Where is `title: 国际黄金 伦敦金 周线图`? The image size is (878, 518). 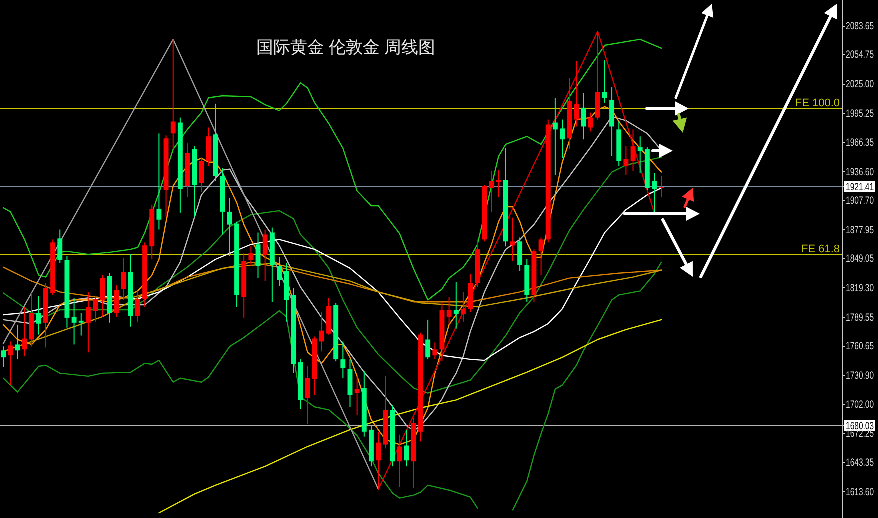 title: 国际黄金 伦敦金 周线图 is located at coordinates (346, 47).